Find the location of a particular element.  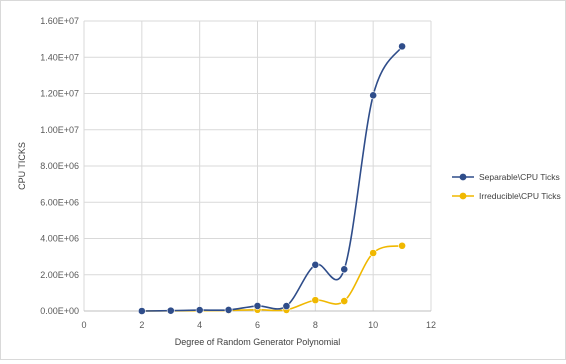

legend-marker-irreducible is located at coordinates (463, 196).